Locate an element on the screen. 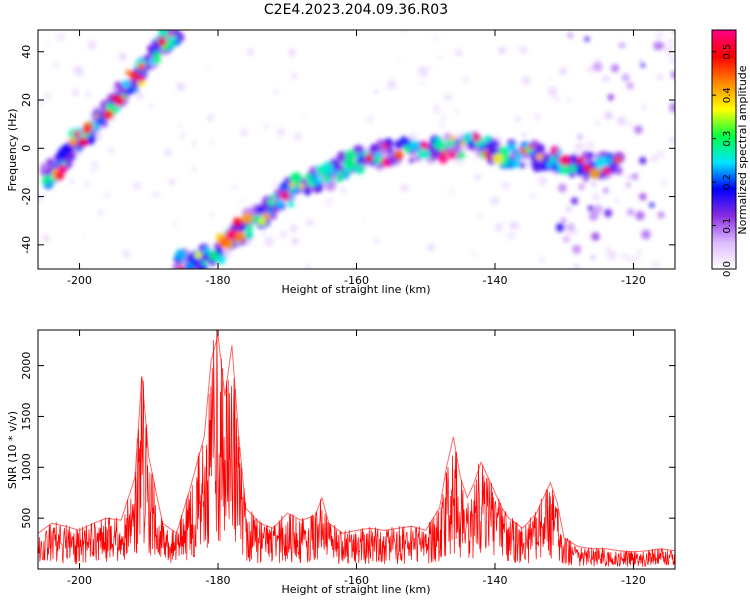 This screenshot has height=600, width=750. snr-y-tick-label: 2000 is located at coordinates (26, 366).